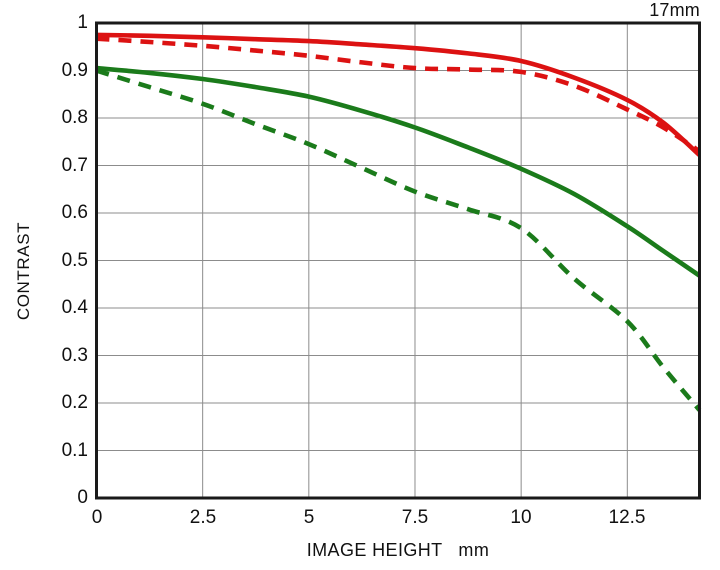 This screenshot has height=570, width=720. Describe the element at coordinates (82, 497) in the screenshot. I see `y-tick-label-0: 0` at that location.